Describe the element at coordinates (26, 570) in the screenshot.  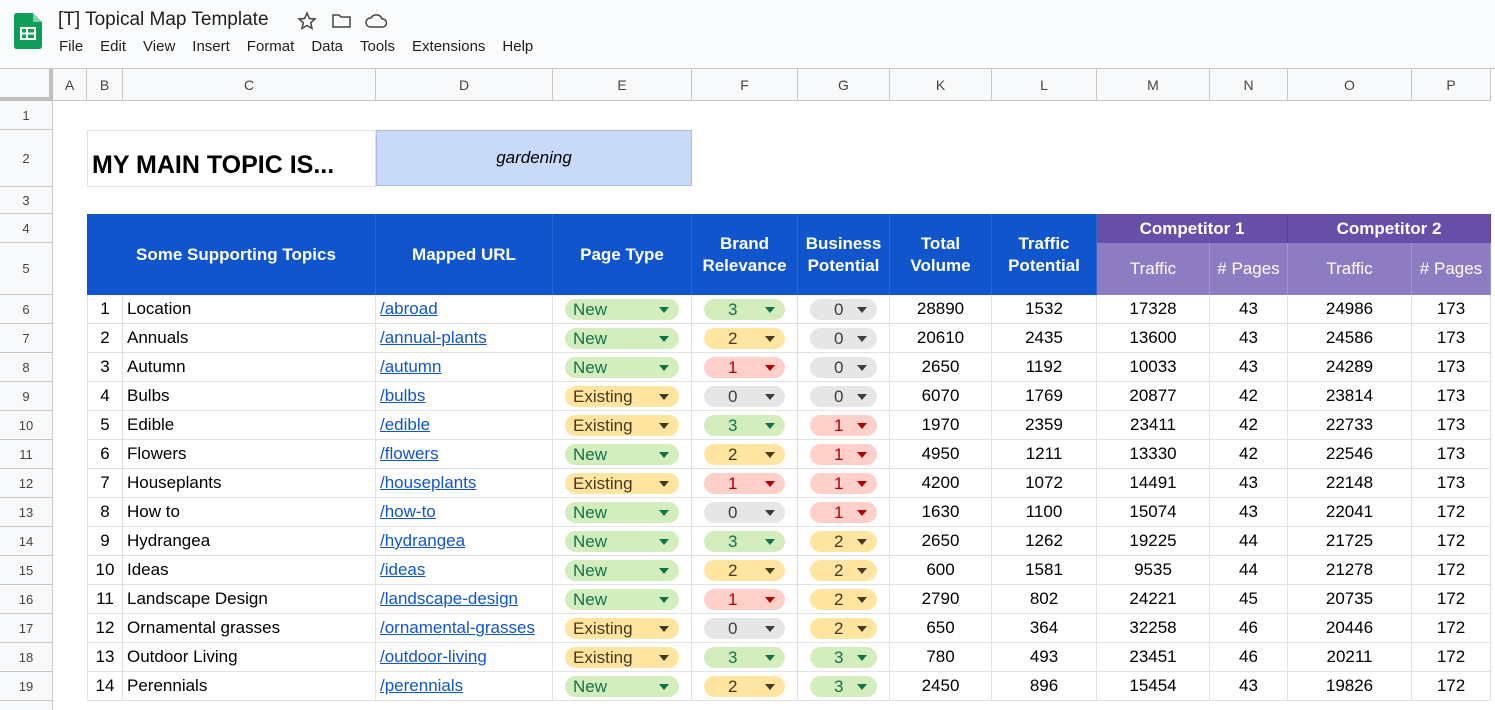
I see `row-header: 15` at that location.